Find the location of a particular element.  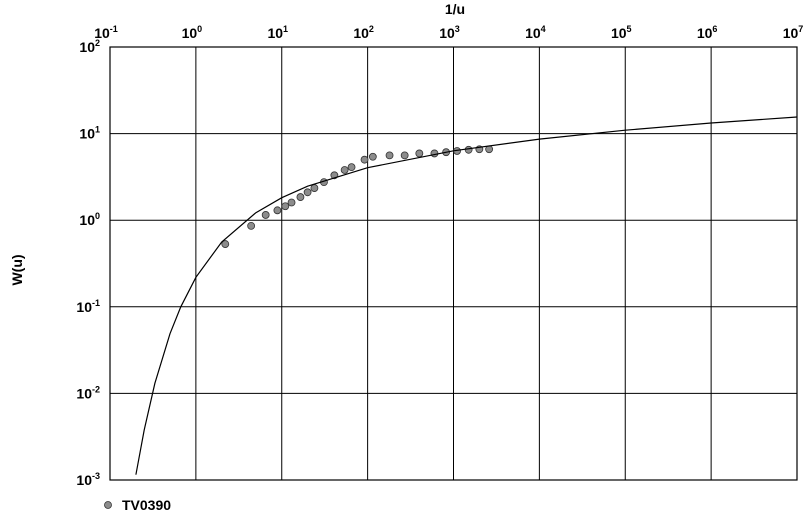

tick-label: 10⁶ is located at coordinates (707, 32).